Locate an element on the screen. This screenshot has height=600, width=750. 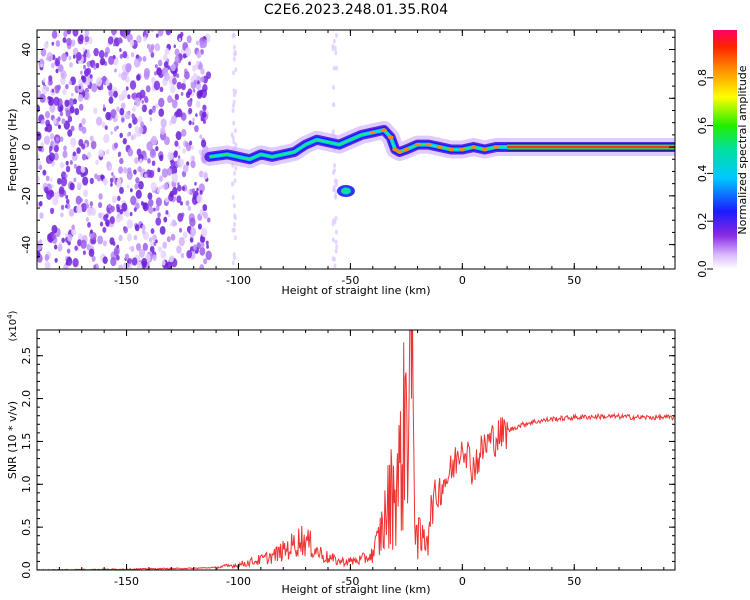
y-tick-label: 0 is located at coordinates (26, 147).